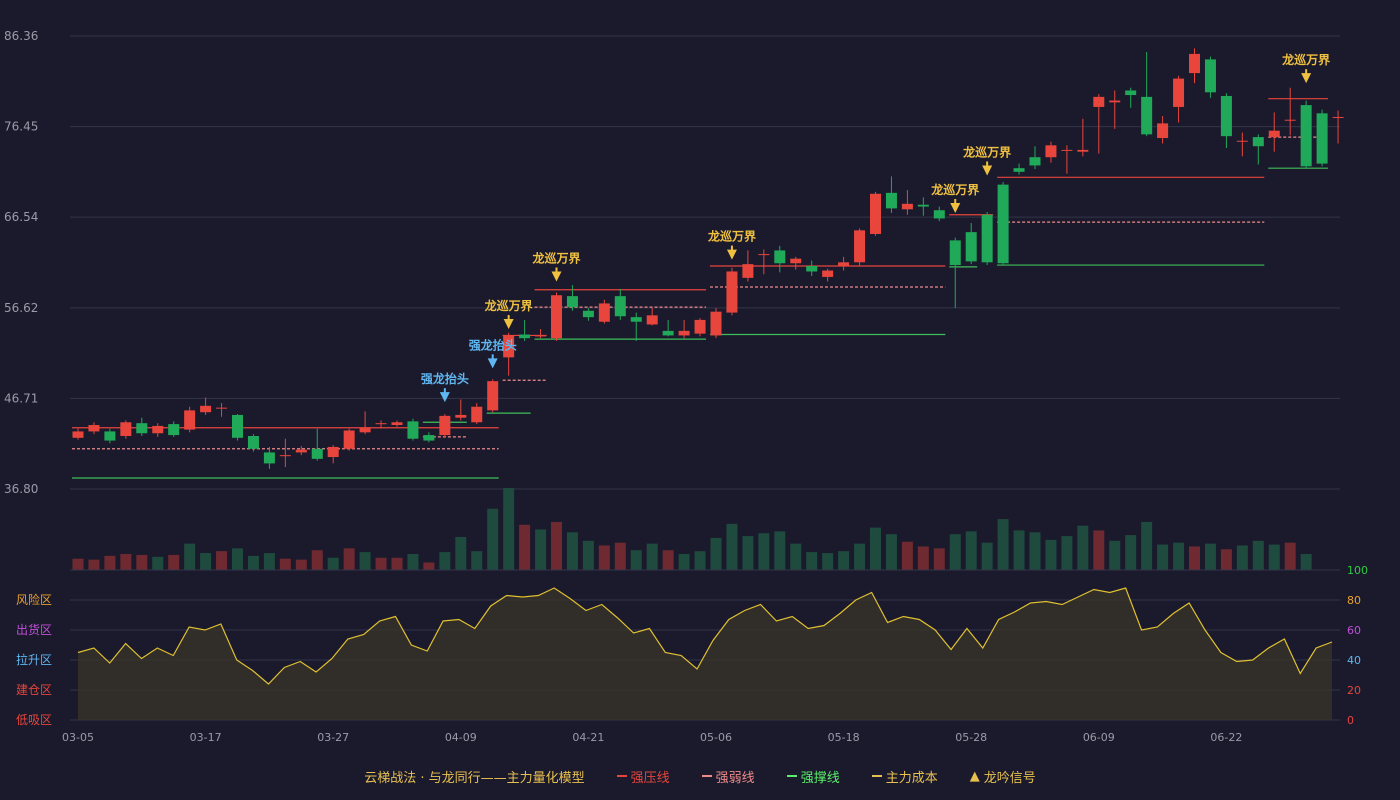  I want to click on legend-weak-line: 强弱线, so click(728, 776).